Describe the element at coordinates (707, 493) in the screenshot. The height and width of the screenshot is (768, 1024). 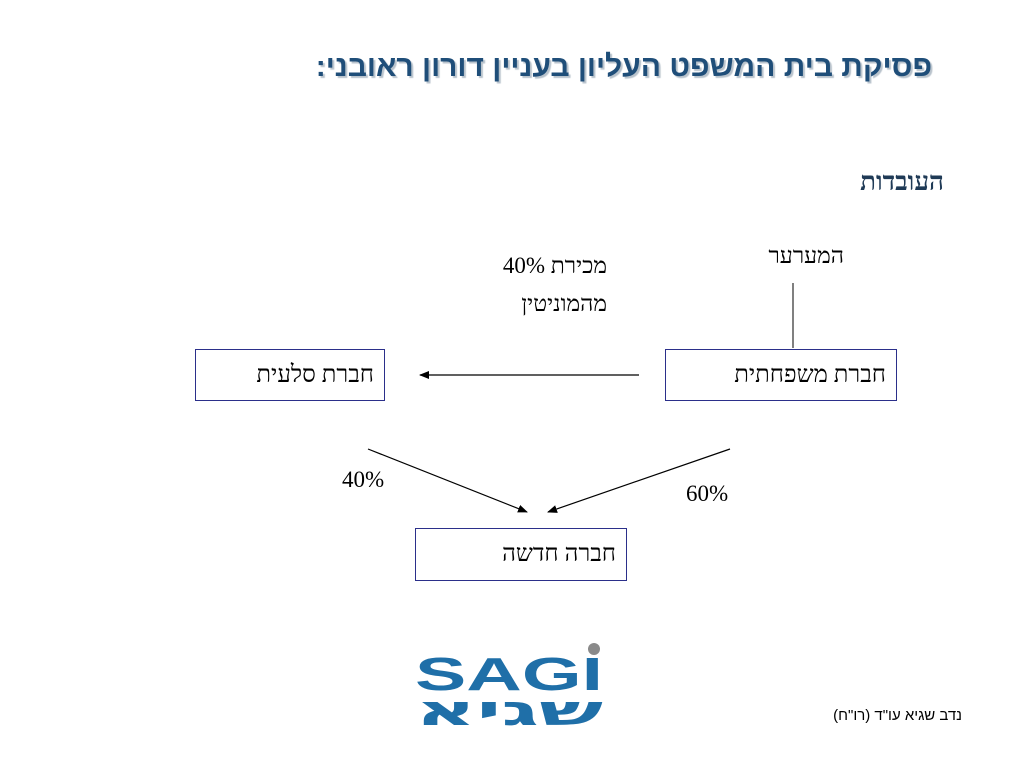
I see `share-label-right: 60%` at that location.